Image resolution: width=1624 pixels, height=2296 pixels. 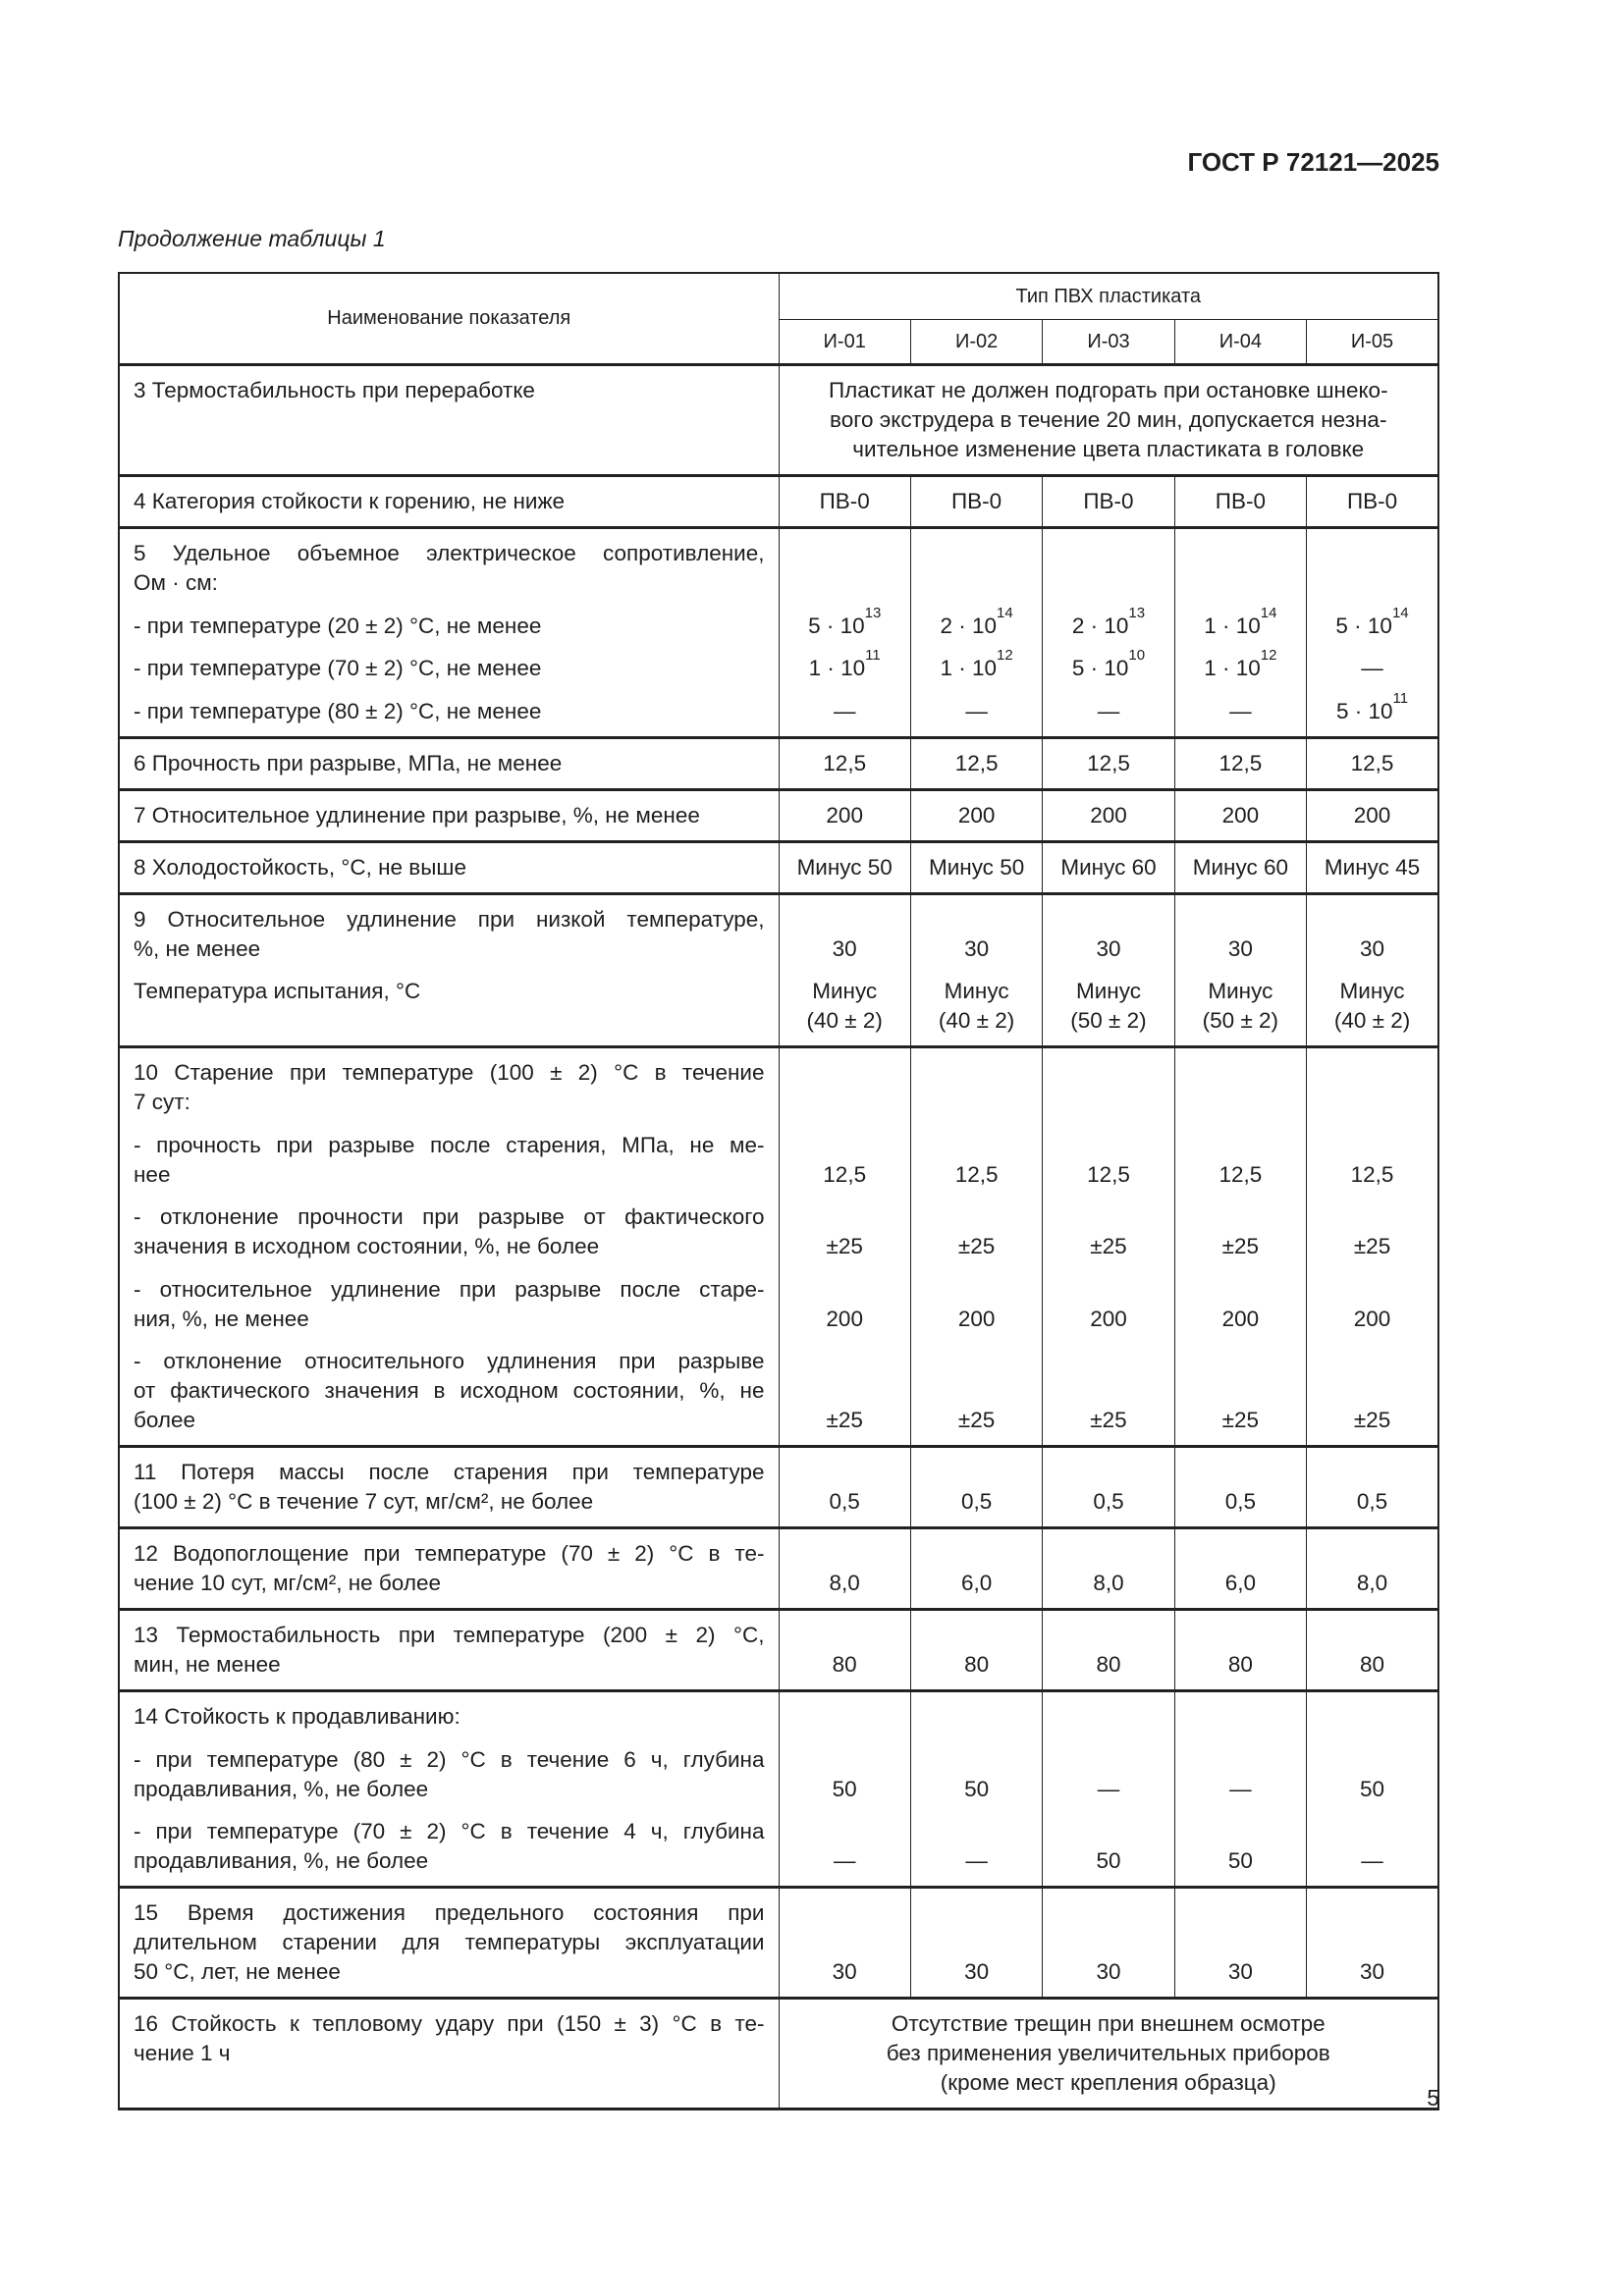 I want to click on value-text: 1 · 1014, so click(x=1240, y=623).